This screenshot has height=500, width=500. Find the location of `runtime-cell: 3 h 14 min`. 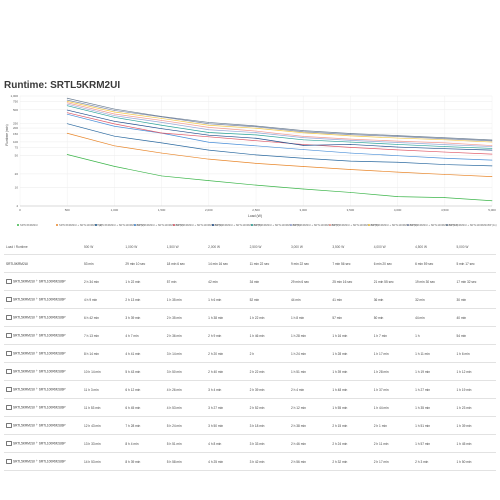

runtime-cell: 3 h 14 min is located at coordinates (185, 353).